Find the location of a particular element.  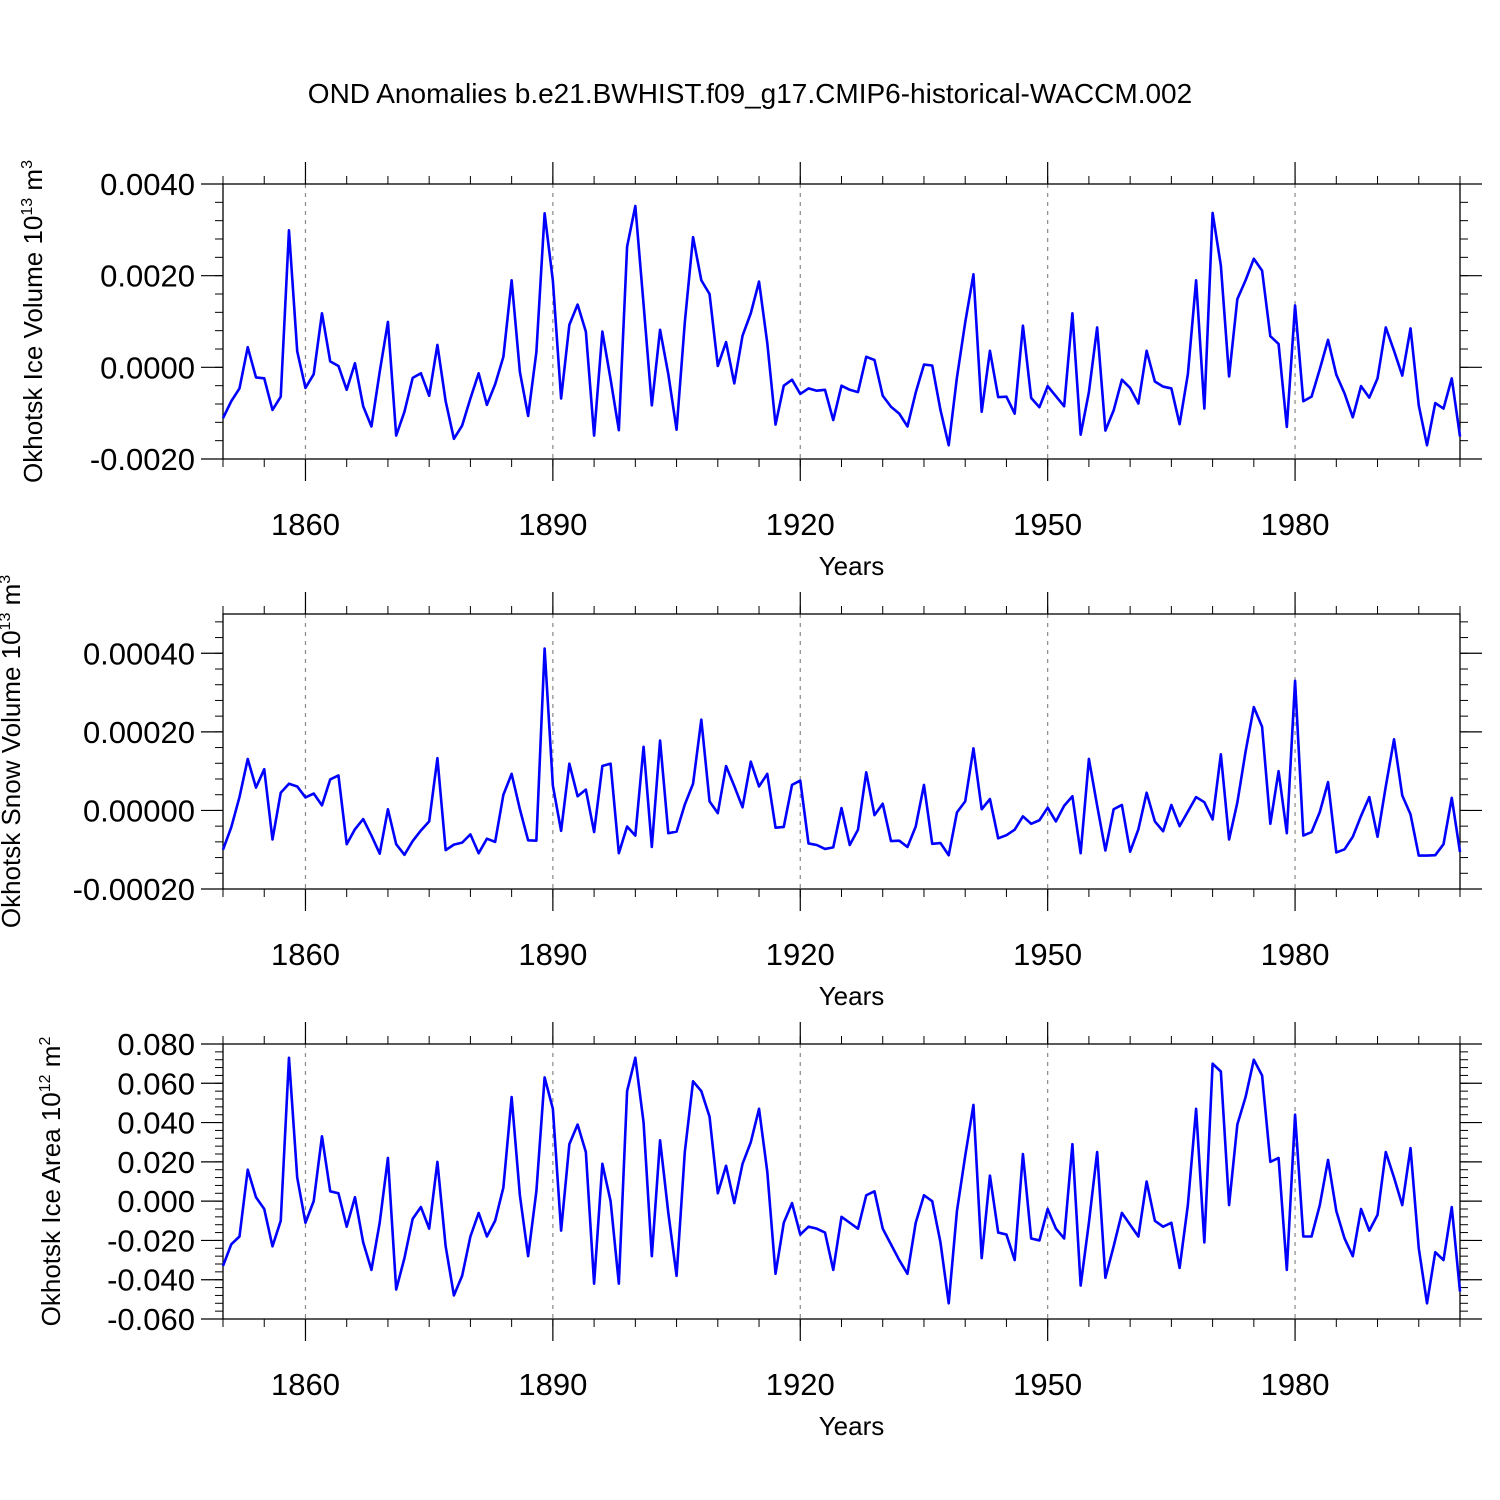

y-axis-title-exp: 12 is located at coordinates (45, 1083).